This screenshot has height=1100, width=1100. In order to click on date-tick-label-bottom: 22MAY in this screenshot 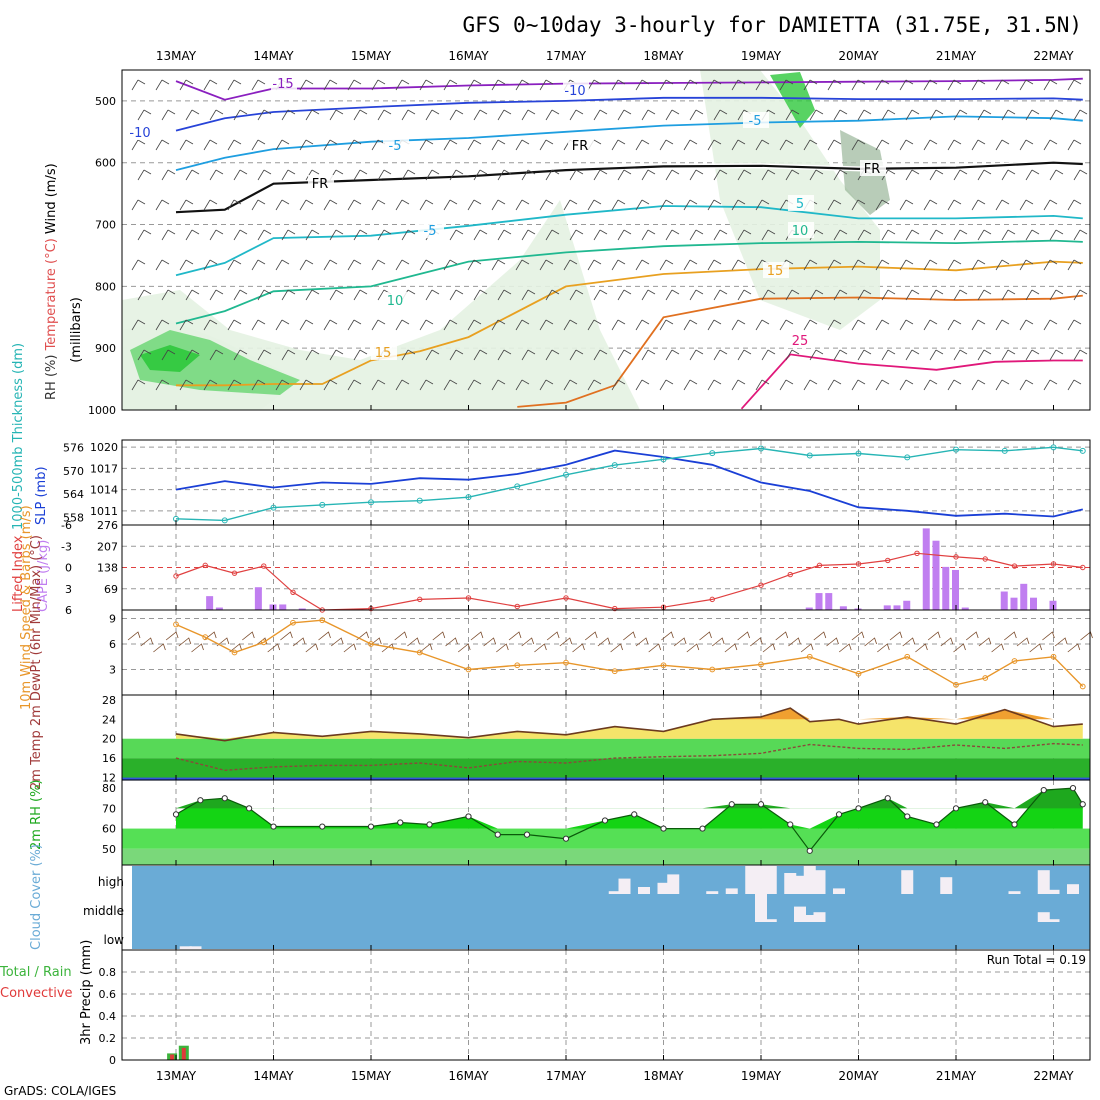, I will do `click(1053, 1076)`.